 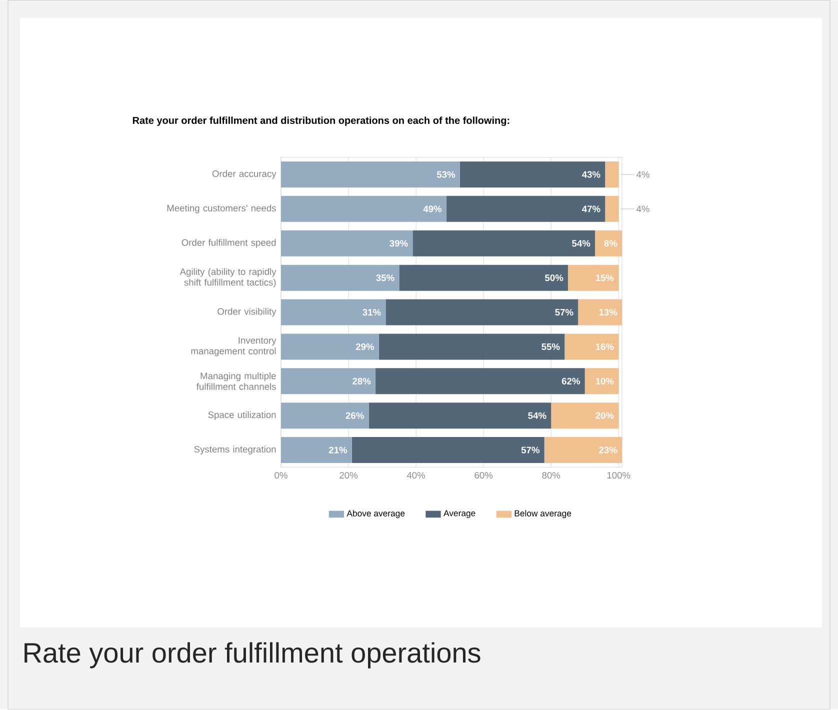 What do you see at coordinates (399, 243) in the screenshot?
I see `data-label: 39%` at bounding box center [399, 243].